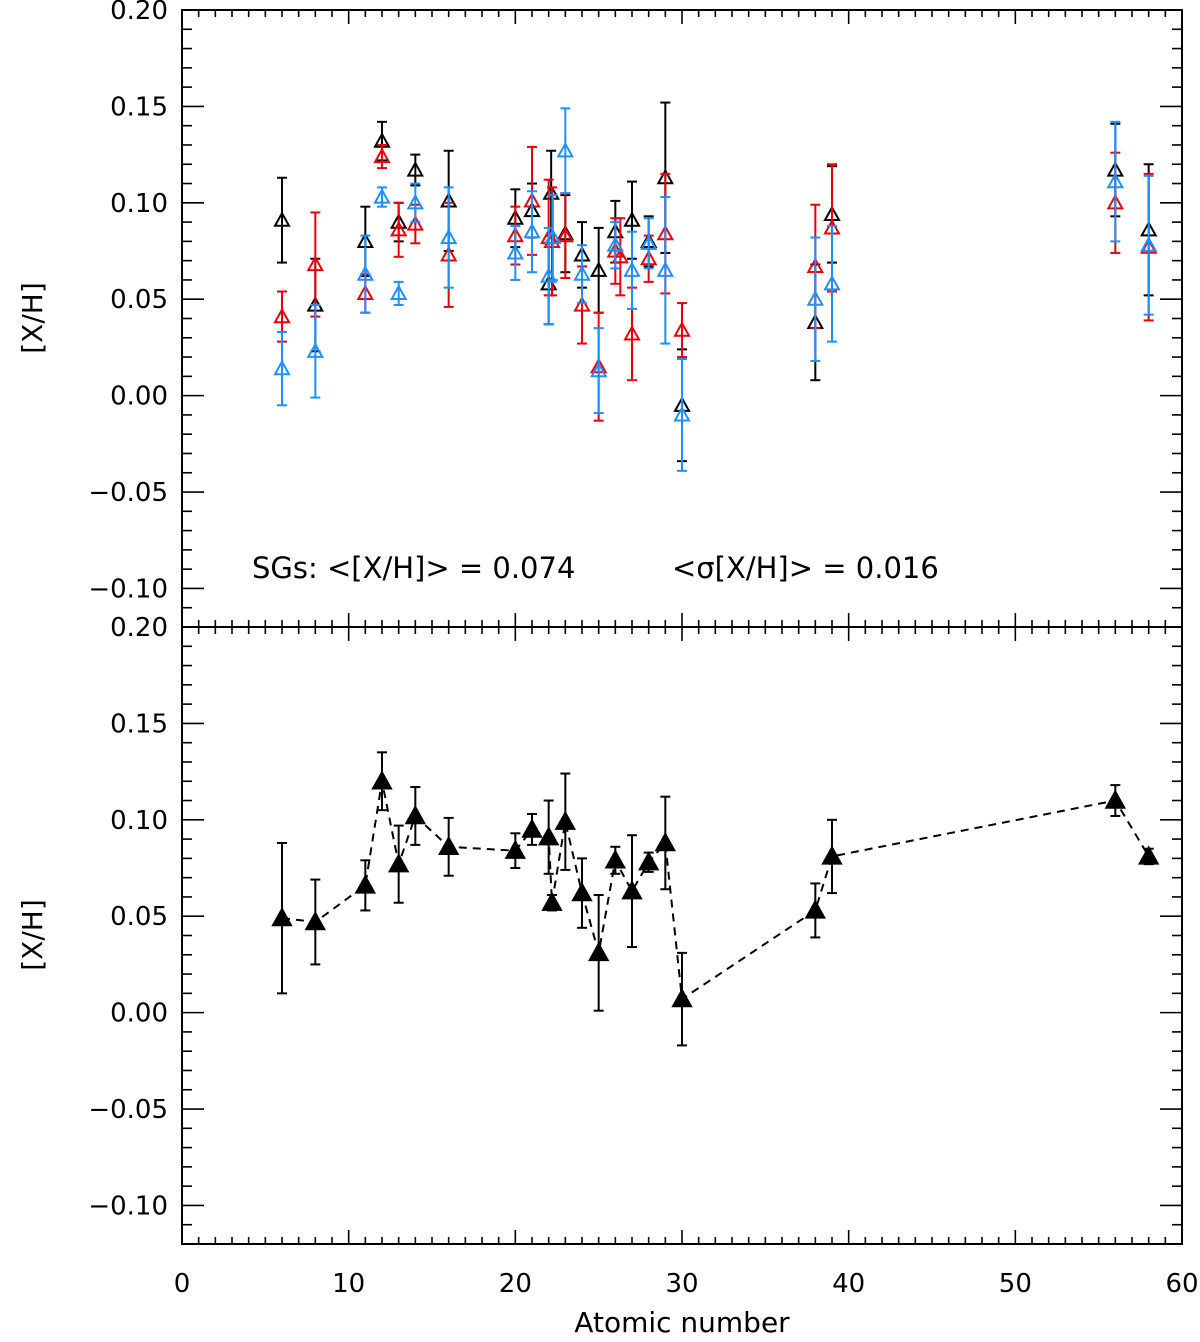  I want to click on x-tick-label: 50, so click(1015, 1284).